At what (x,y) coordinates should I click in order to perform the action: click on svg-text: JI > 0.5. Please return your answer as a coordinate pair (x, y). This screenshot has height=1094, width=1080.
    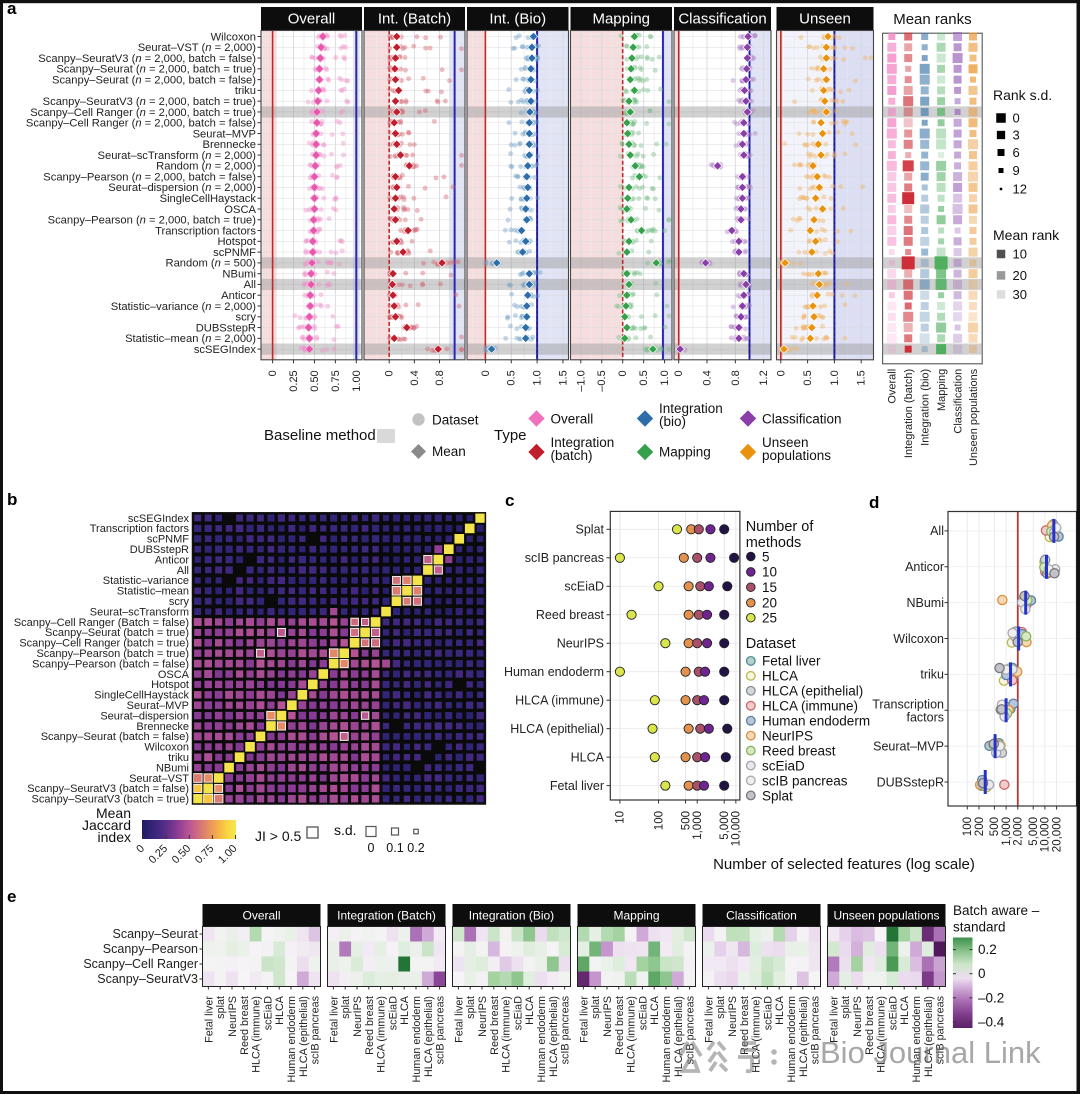
    Looking at the image, I should click on (278, 836).